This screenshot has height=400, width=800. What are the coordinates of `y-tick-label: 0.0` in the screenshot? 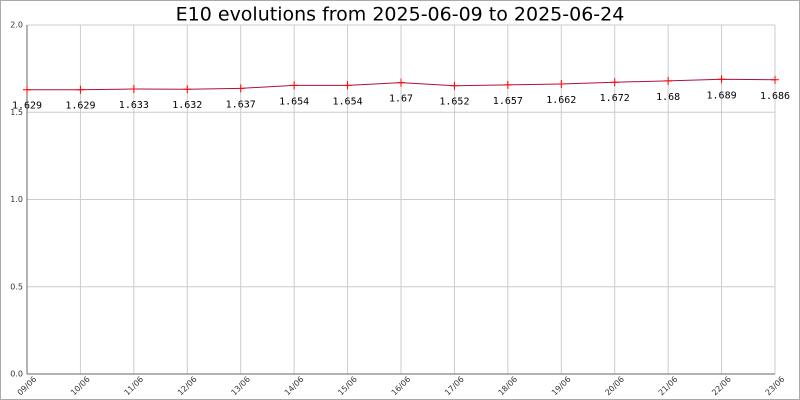 It's located at (16, 374).